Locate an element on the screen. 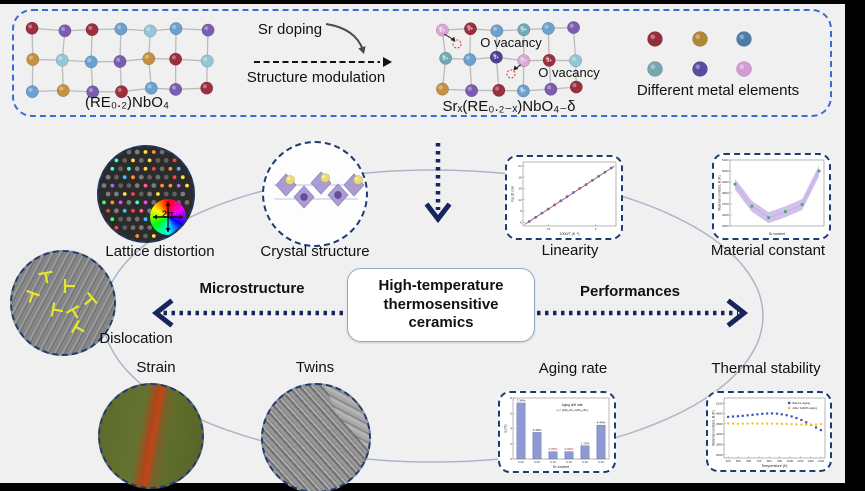 The image size is (865, 491). strain-label: Strain is located at coordinates (156, 367).